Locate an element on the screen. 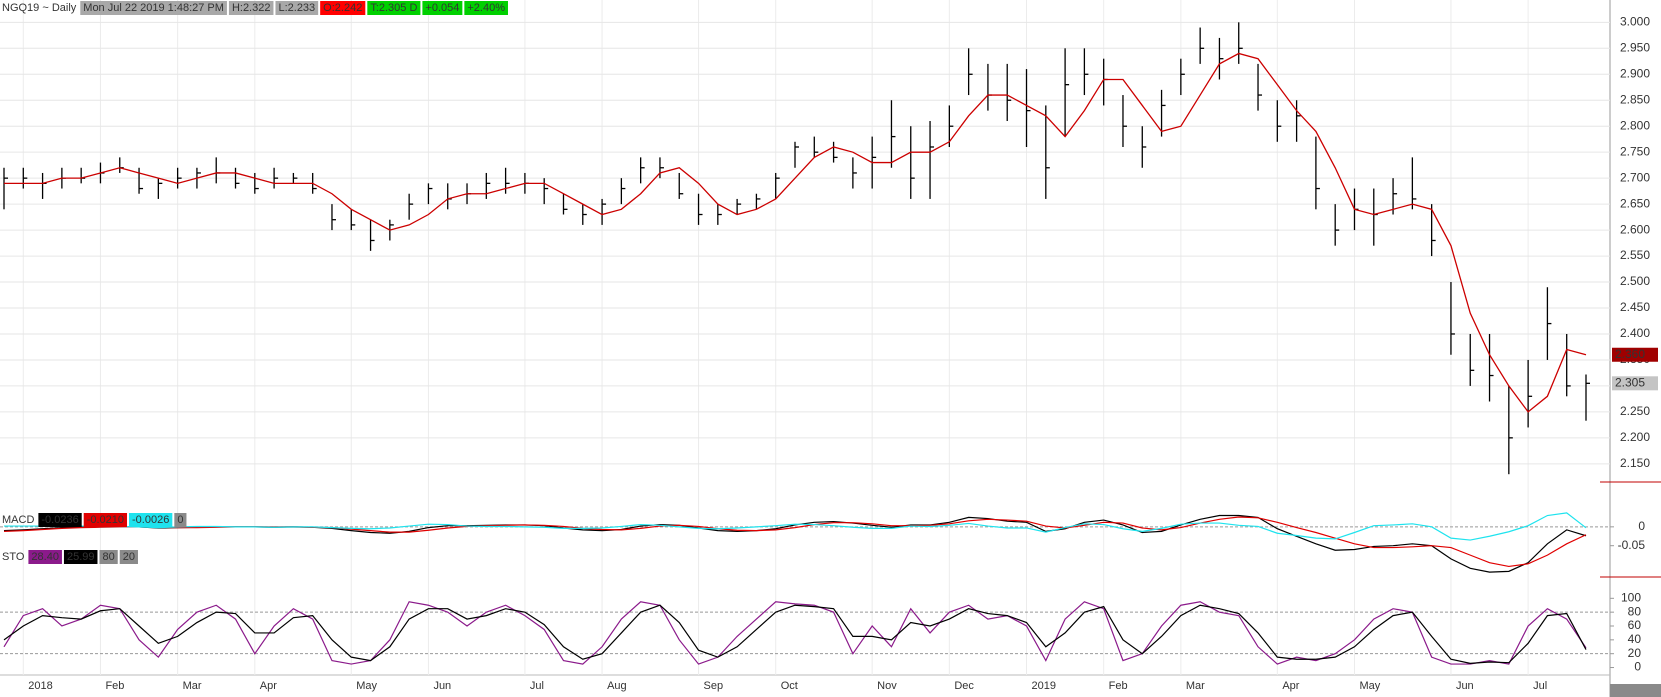 The image size is (1661, 697). panel-title: MACD is located at coordinates (18, 520).